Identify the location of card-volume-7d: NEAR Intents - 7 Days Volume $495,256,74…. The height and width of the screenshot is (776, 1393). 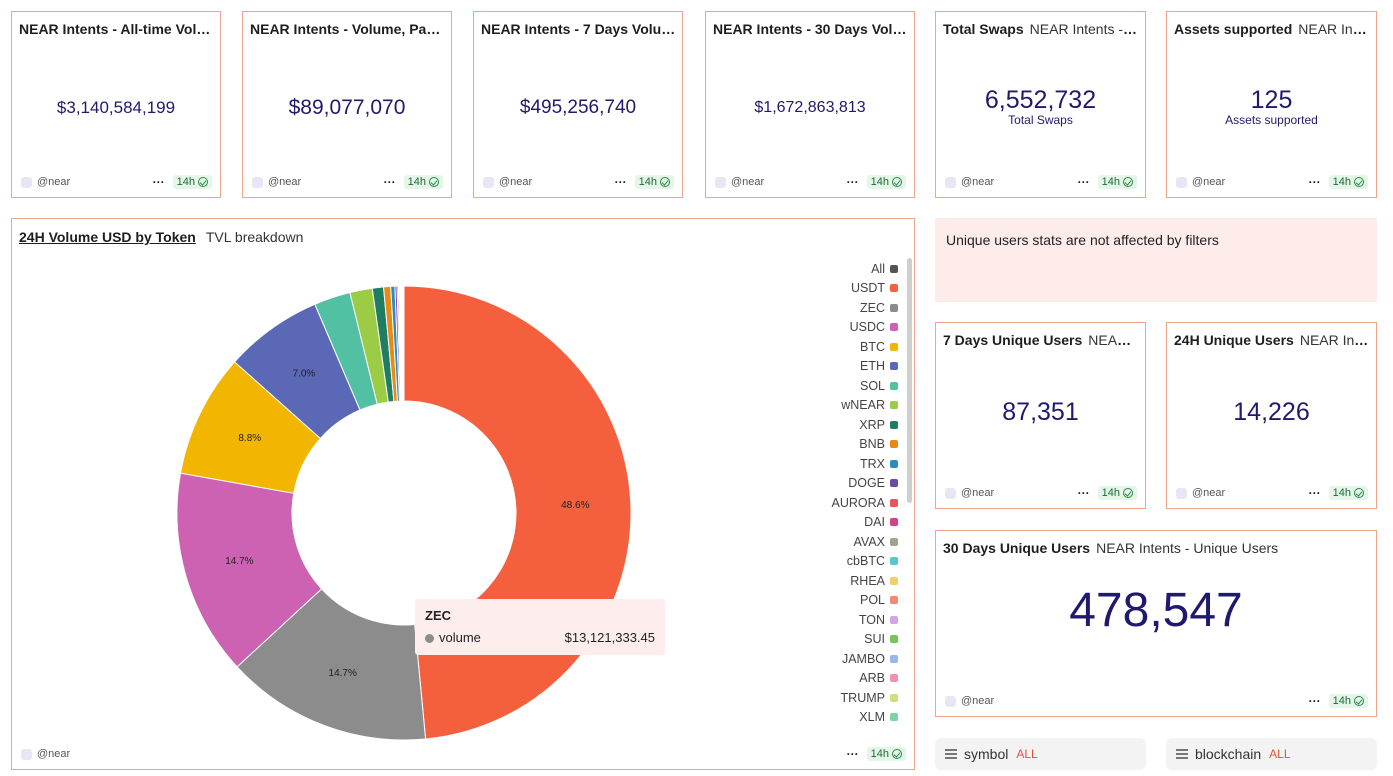
(578, 104).